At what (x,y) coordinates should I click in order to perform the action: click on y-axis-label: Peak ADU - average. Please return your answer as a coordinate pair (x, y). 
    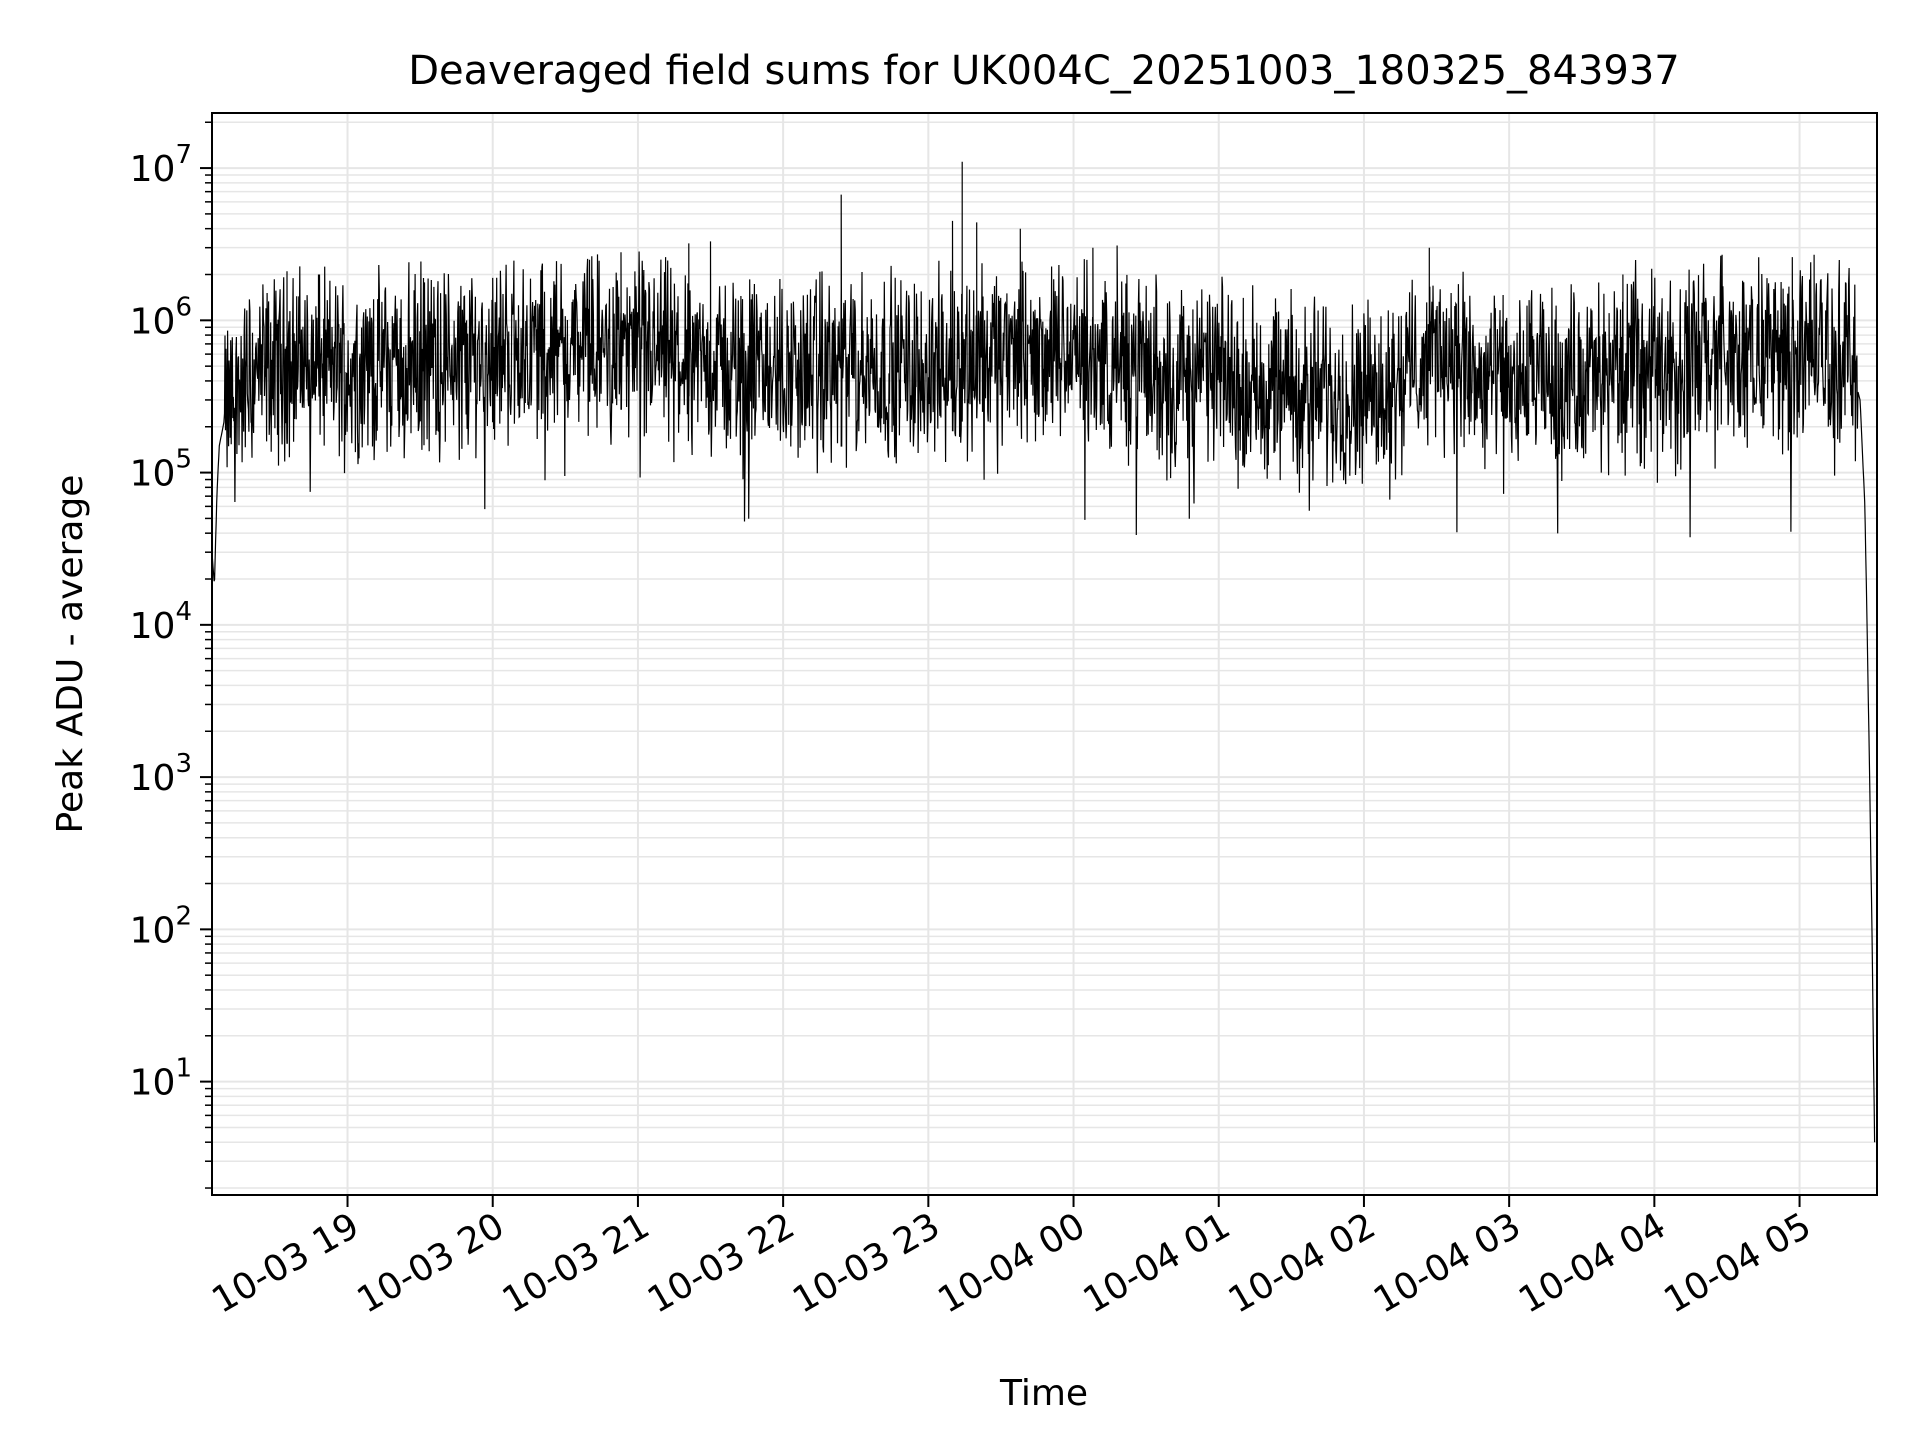
    Looking at the image, I should click on (70, 654).